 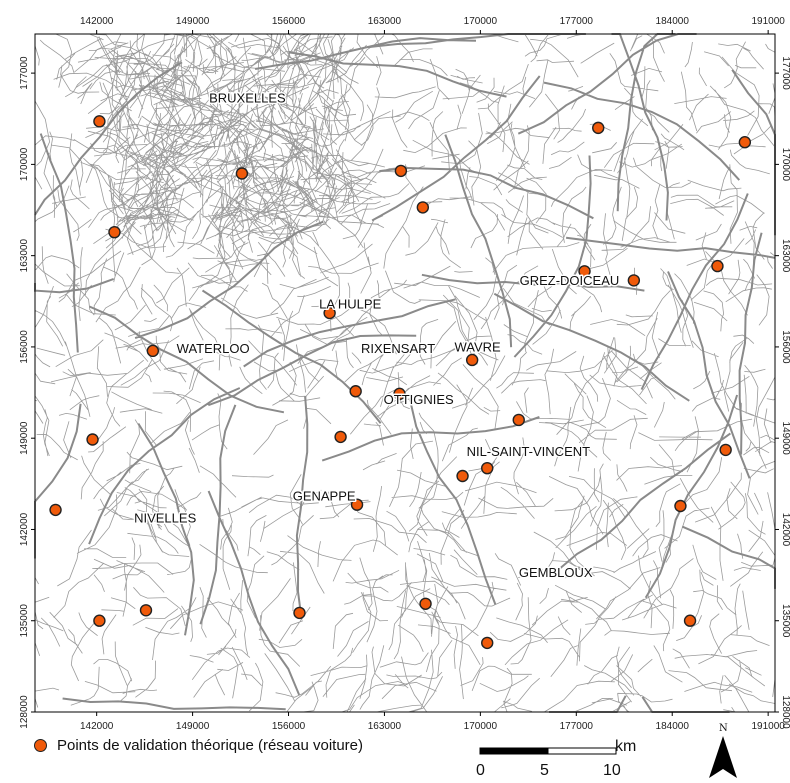 What do you see at coordinates (785, 73) in the screenshot?
I see `y-tick-label-right: 177000` at bounding box center [785, 73].